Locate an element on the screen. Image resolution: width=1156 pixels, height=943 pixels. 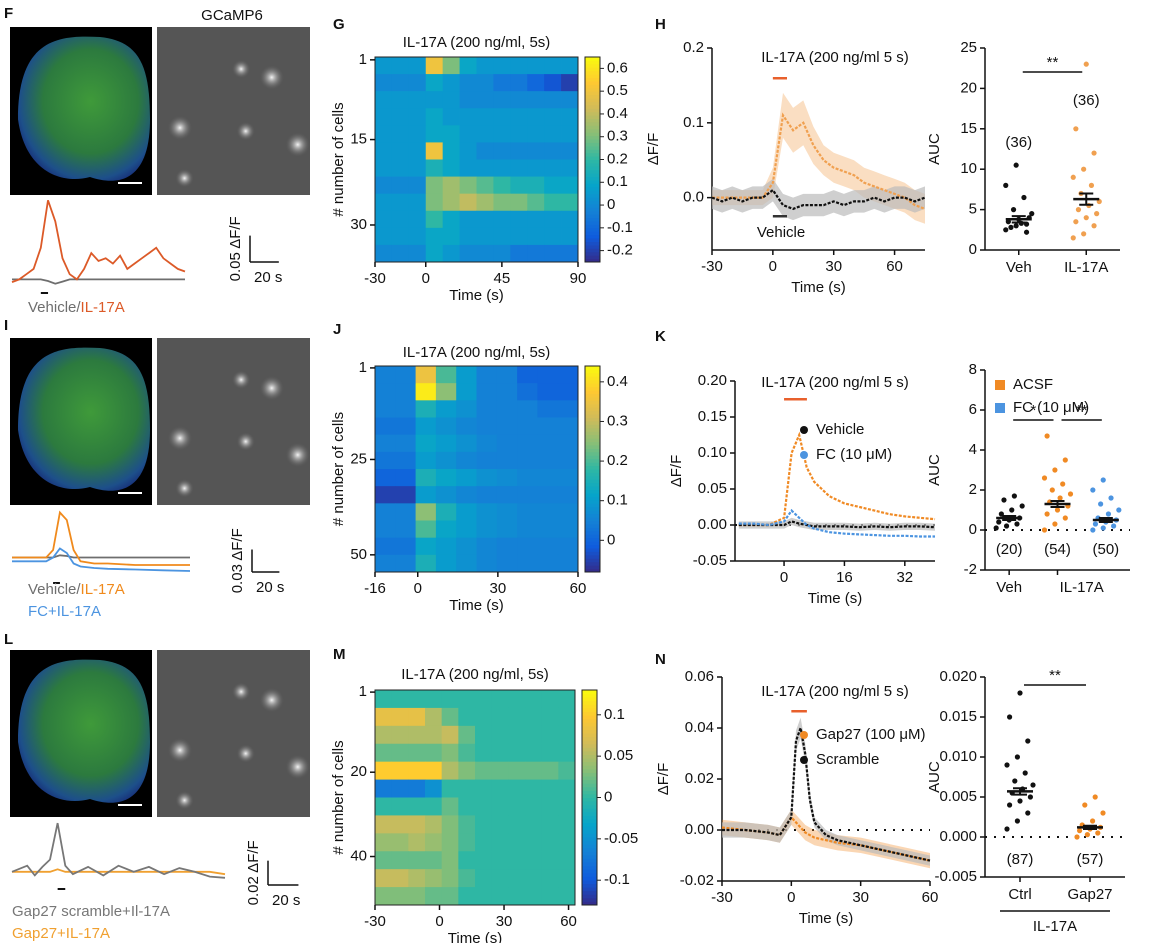
y-tick-label: 0 is located at coordinates (973, 249).